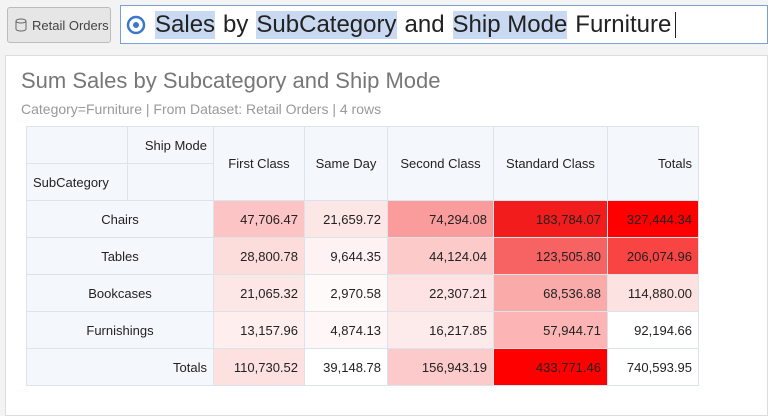 The image size is (768, 416). I want to click on value-cell: 28,800.78, so click(259, 256).